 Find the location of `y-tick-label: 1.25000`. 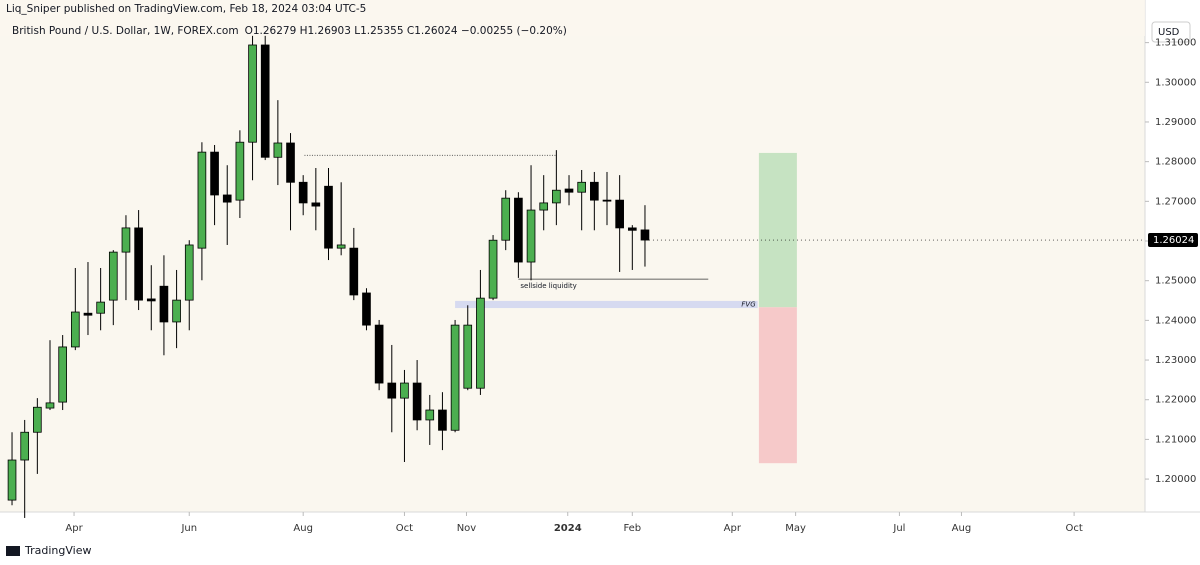

y-tick-label: 1.25000 is located at coordinates (1175, 281).